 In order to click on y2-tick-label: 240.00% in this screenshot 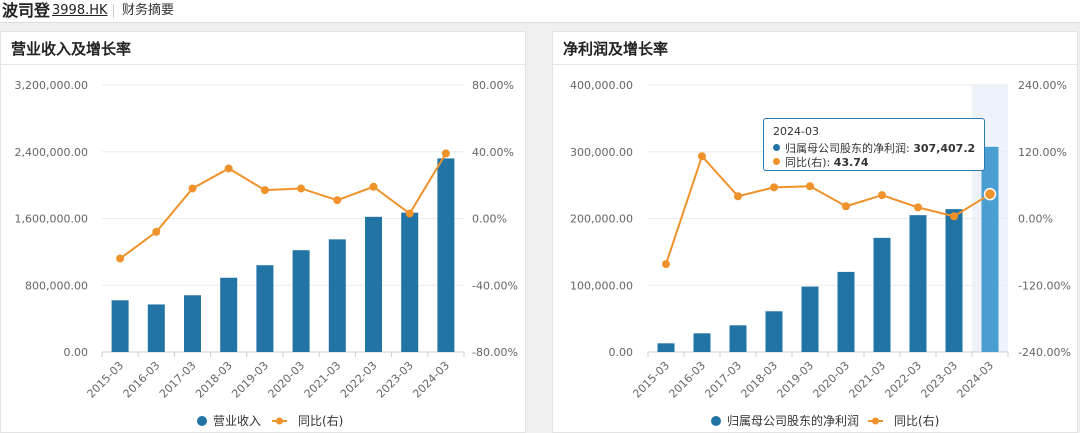, I will do `click(1042, 85)`.